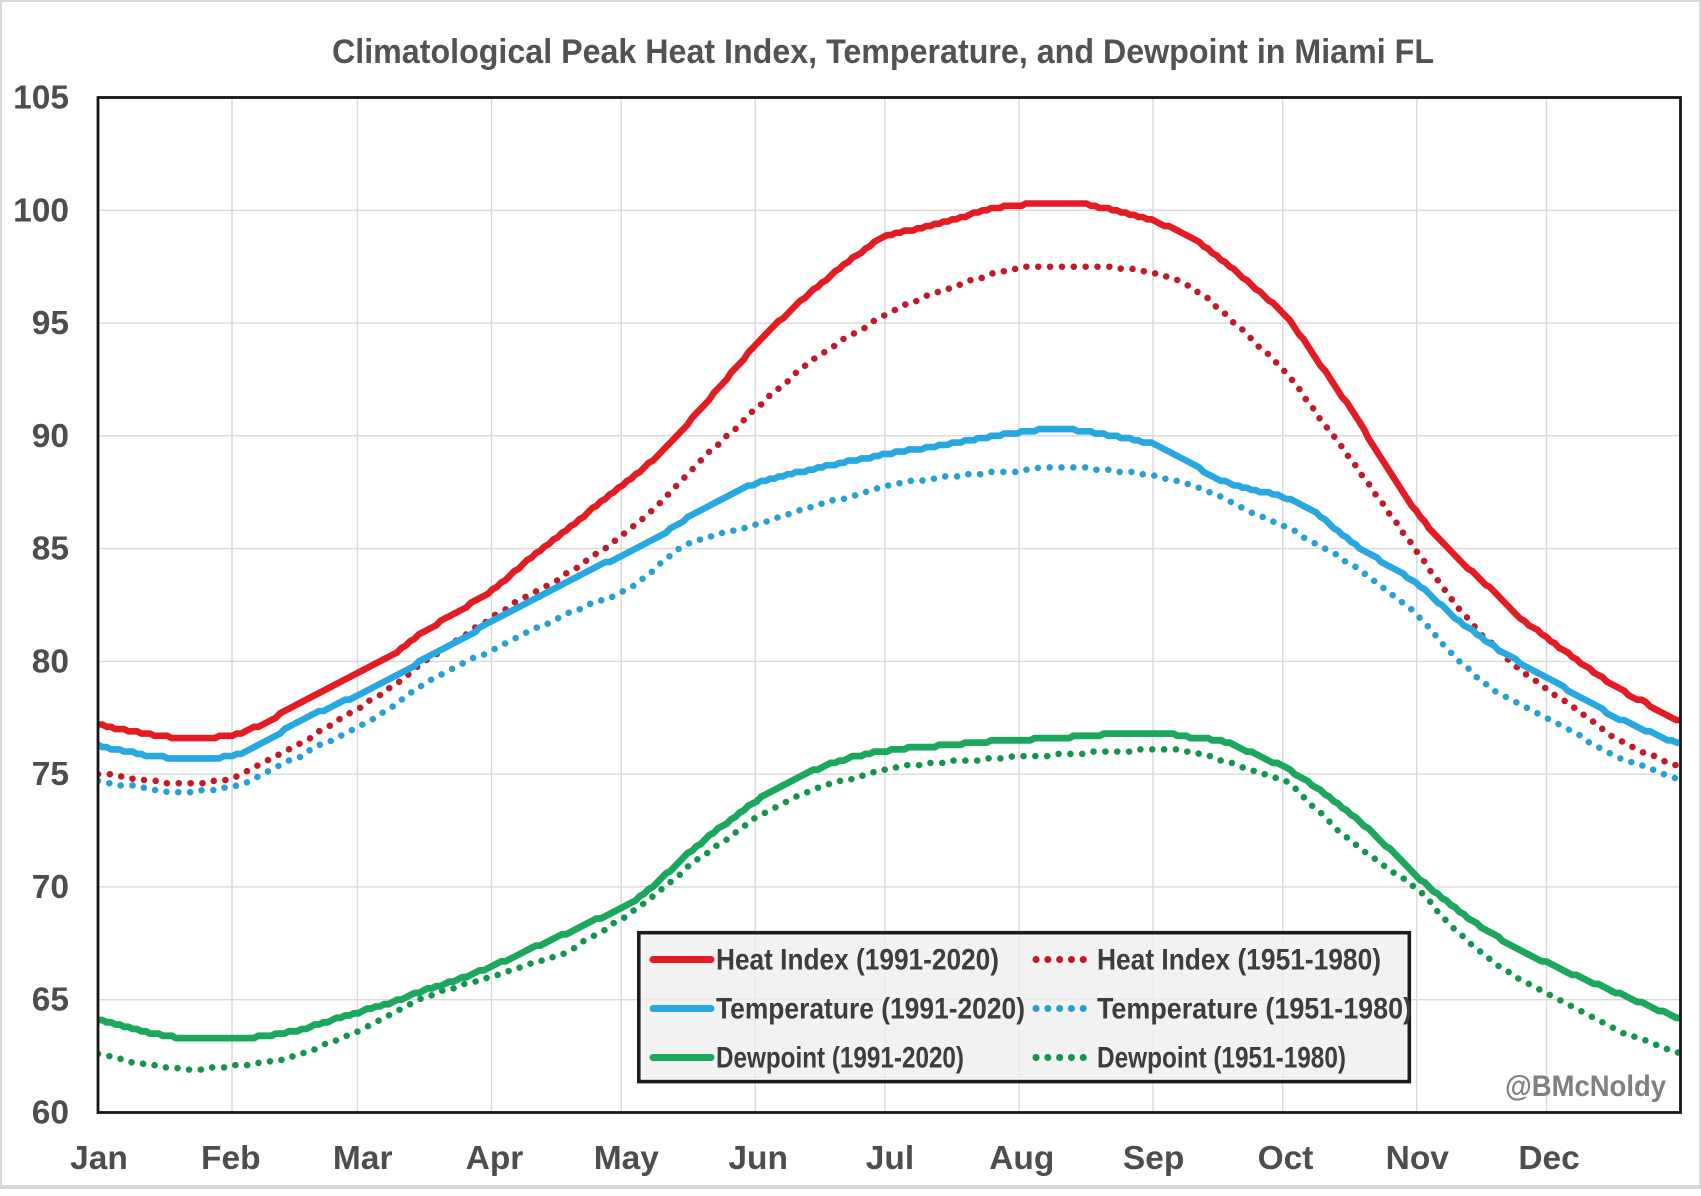  Describe the element at coordinates (50, 774) in the screenshot. I see `svg-text: 75` at that location.